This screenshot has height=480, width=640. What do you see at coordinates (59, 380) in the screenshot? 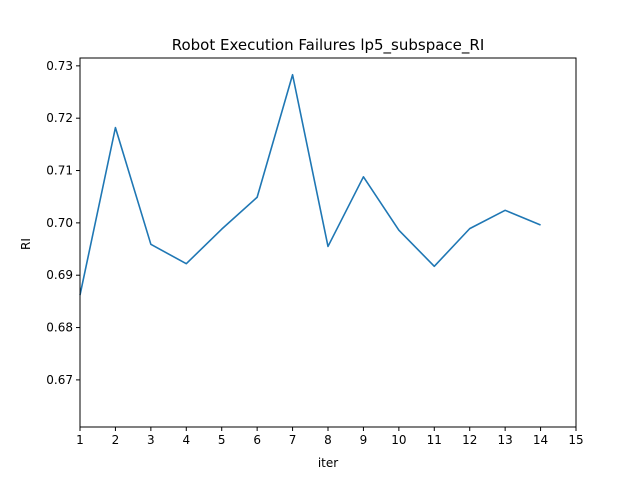
I see `y-tick-label-0: 0.67` at bounding box center [59, 380].